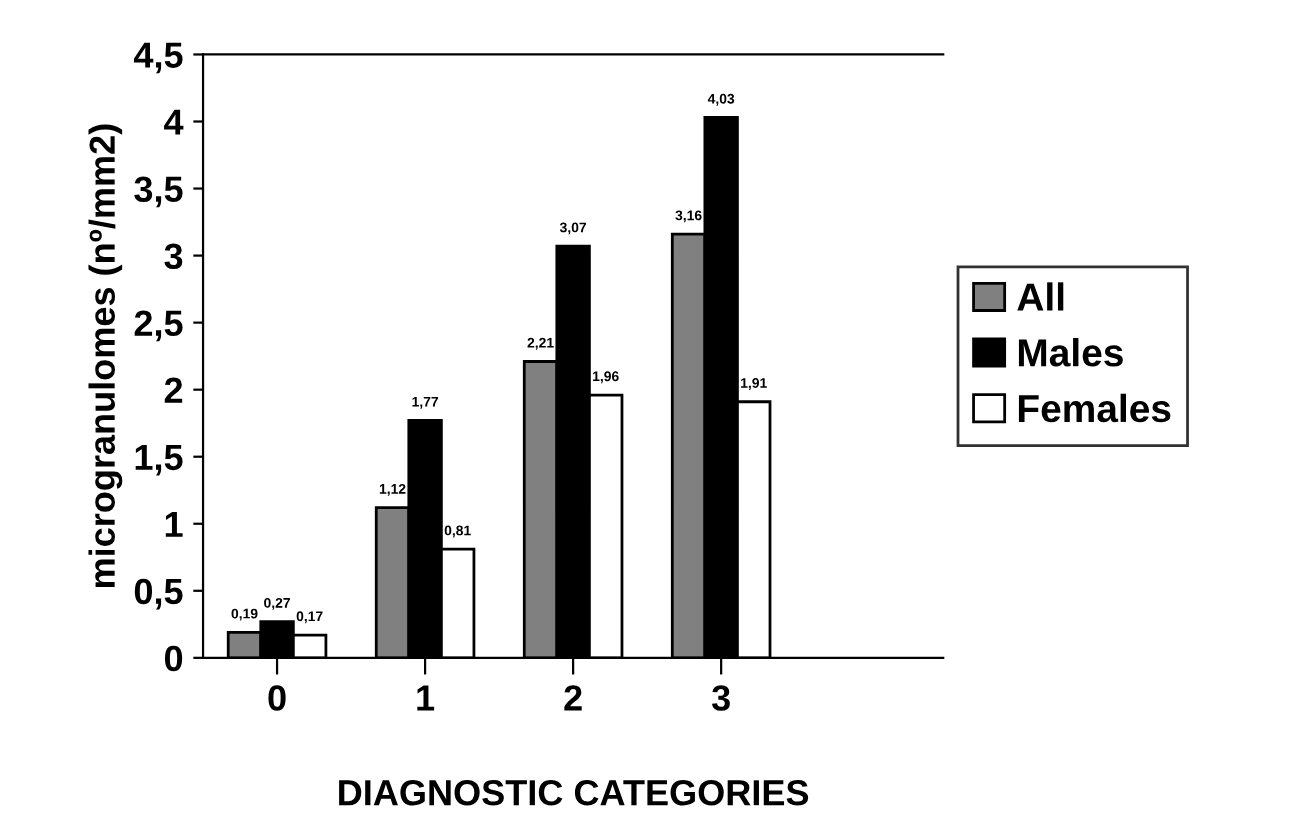 The height and width of the screenshot is (838, 1310). What do you see at coordinates (1094, 408) in the screenshot?
I see `legend-label: Females` at bounding box center [1094, 408].